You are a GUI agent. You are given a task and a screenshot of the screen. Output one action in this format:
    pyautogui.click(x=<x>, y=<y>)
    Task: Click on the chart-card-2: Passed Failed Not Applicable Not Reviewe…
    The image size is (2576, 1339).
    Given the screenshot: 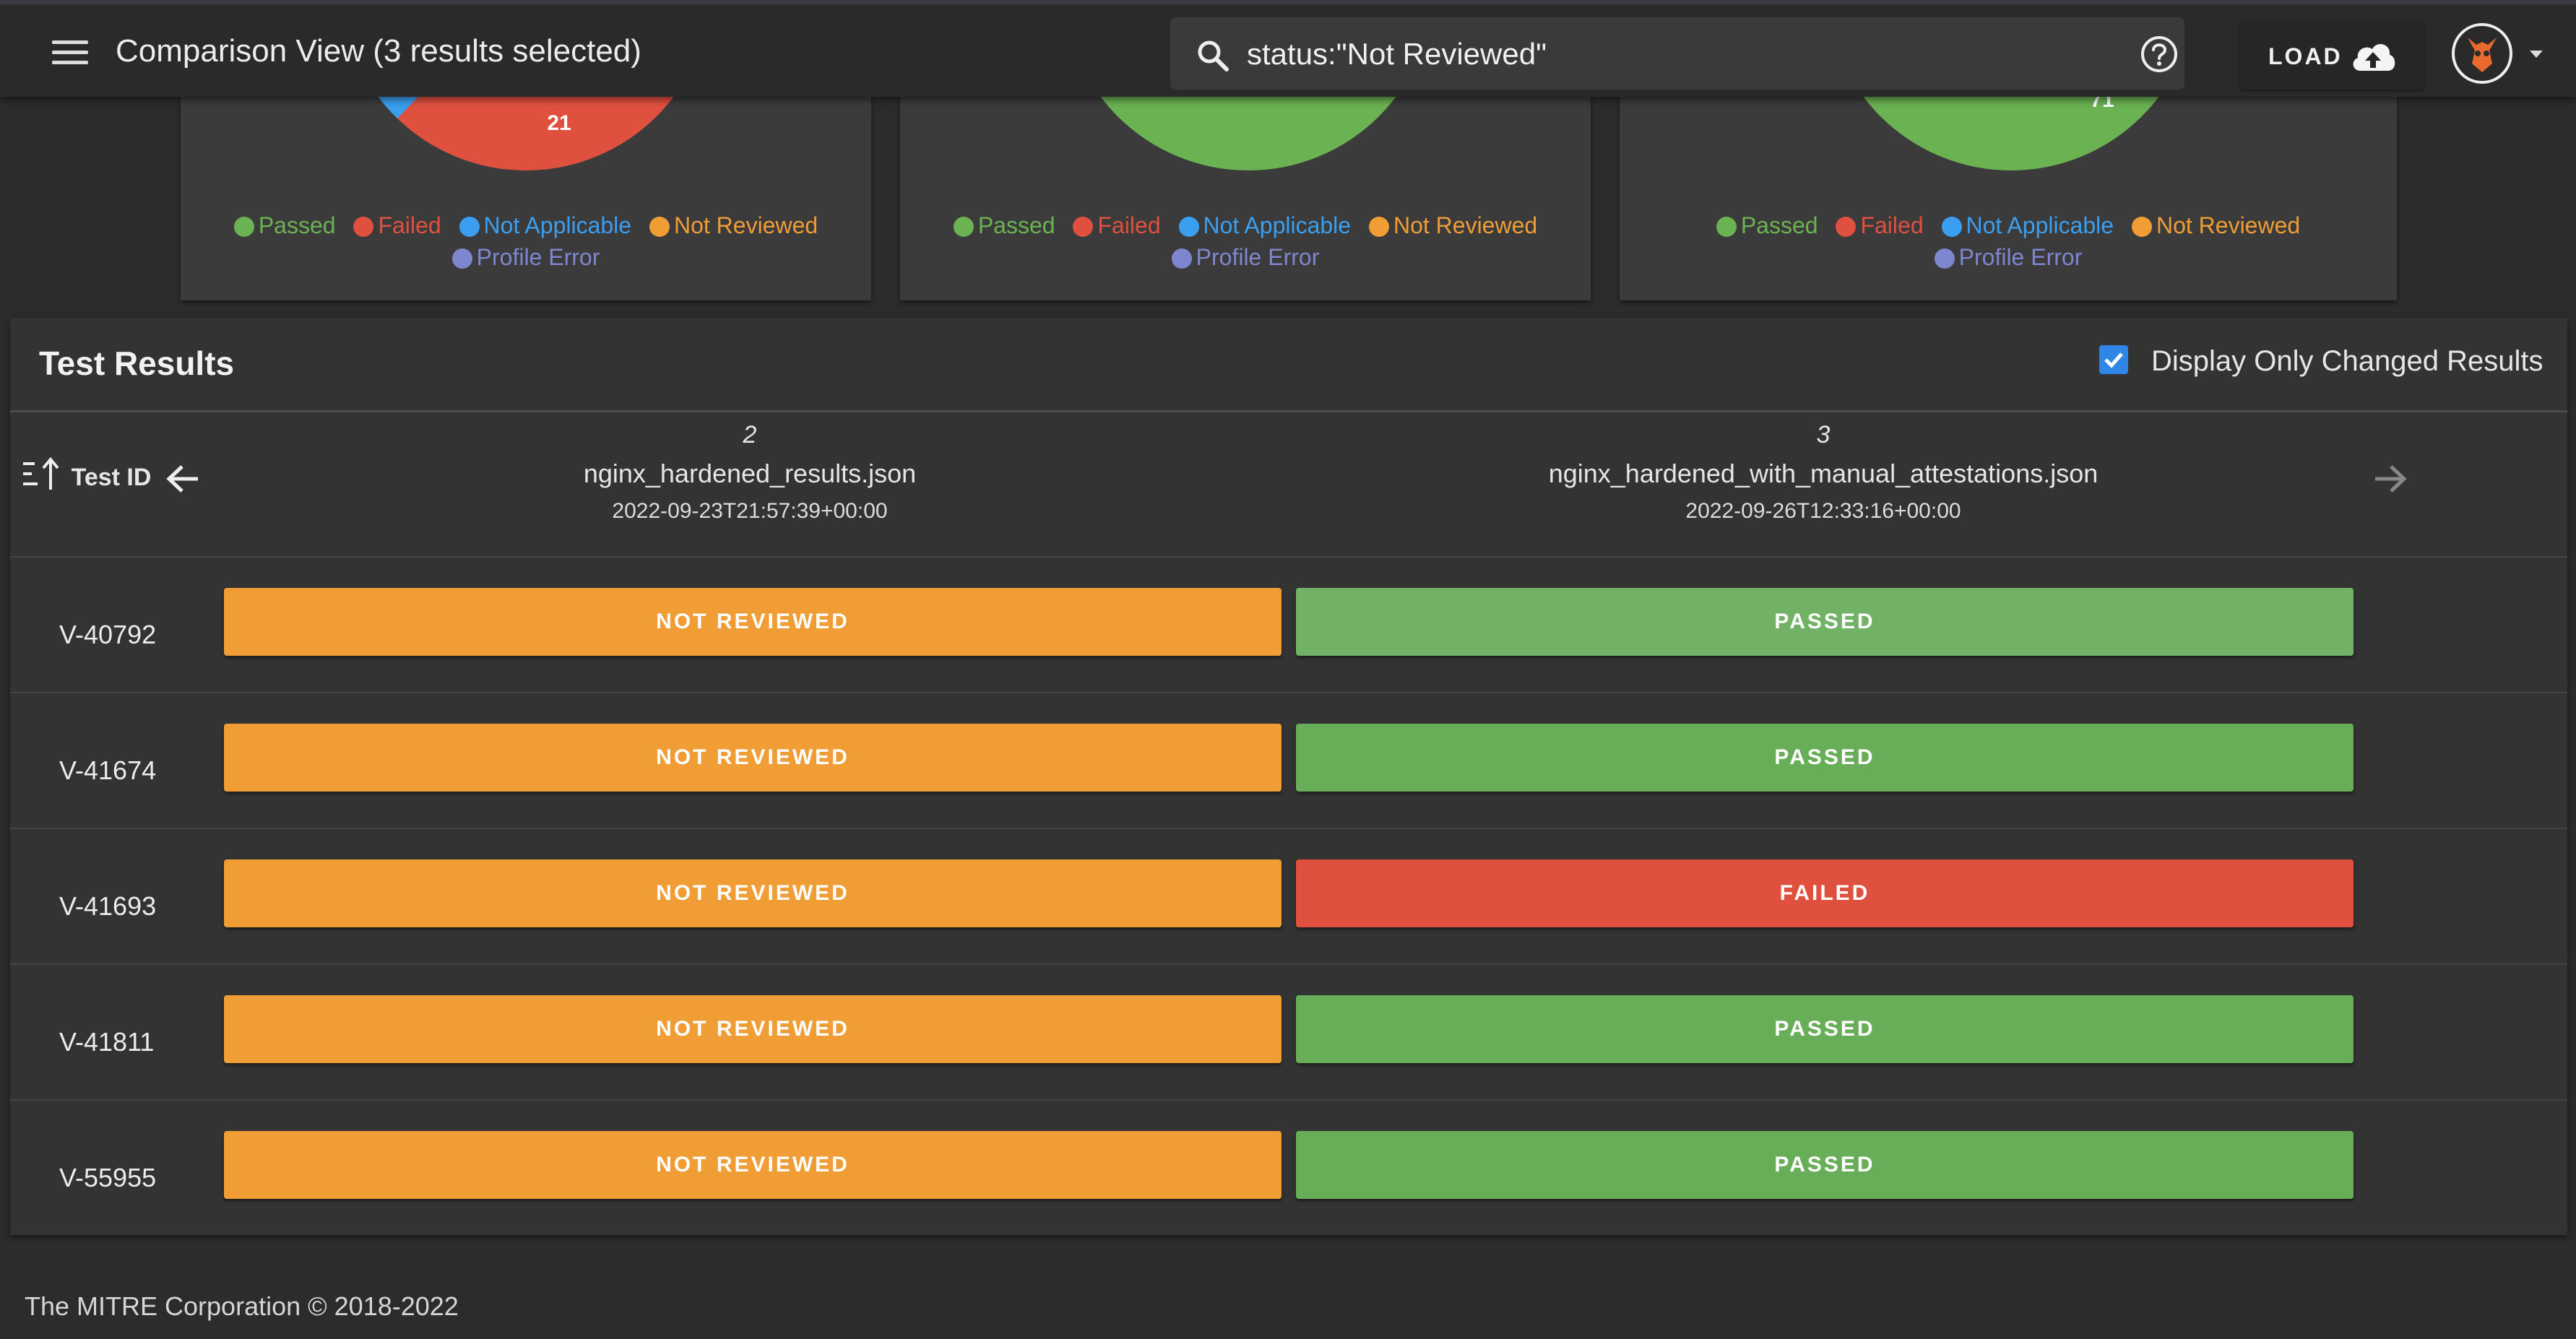 What is the action you would take?
    pyautogui.click(x=1245, y=186)
    